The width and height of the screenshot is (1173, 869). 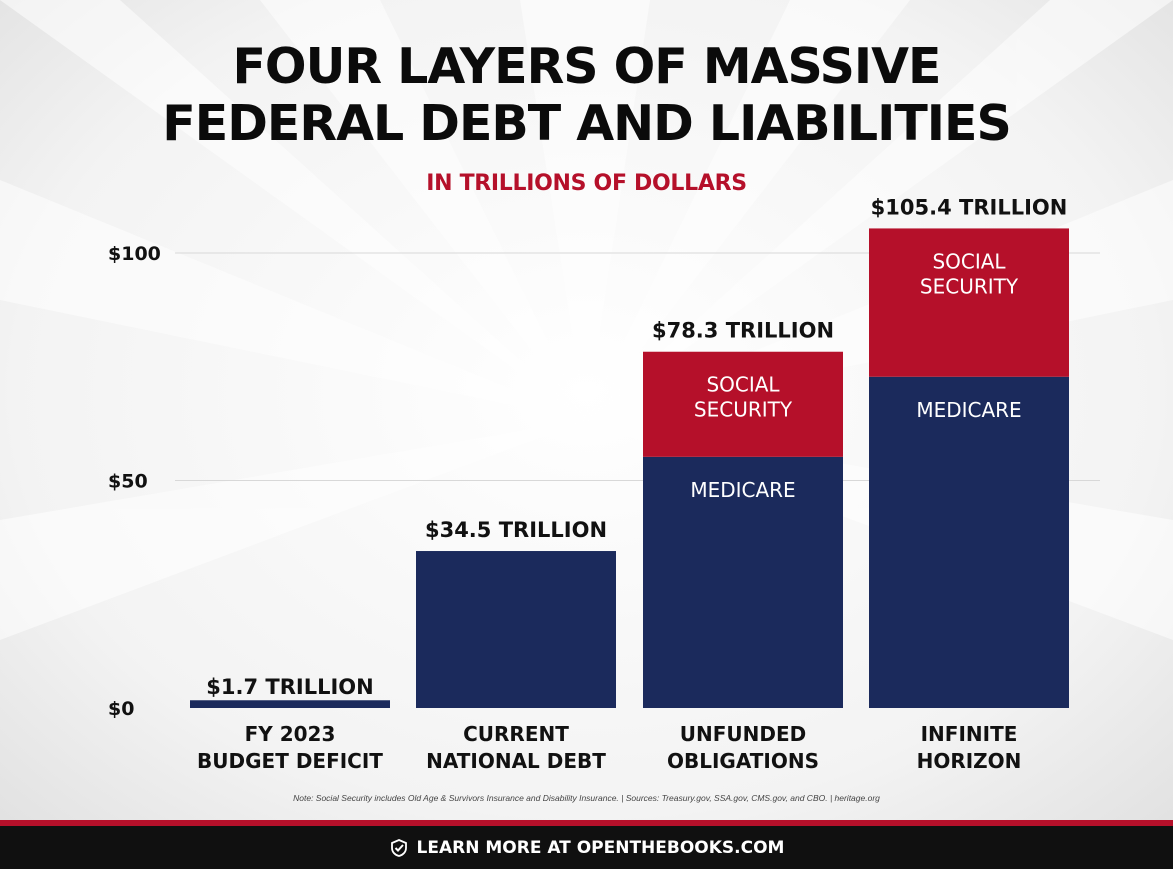 I want to click on bar-total-label: $1.7 TRILLION, so click(x=289, y=687).